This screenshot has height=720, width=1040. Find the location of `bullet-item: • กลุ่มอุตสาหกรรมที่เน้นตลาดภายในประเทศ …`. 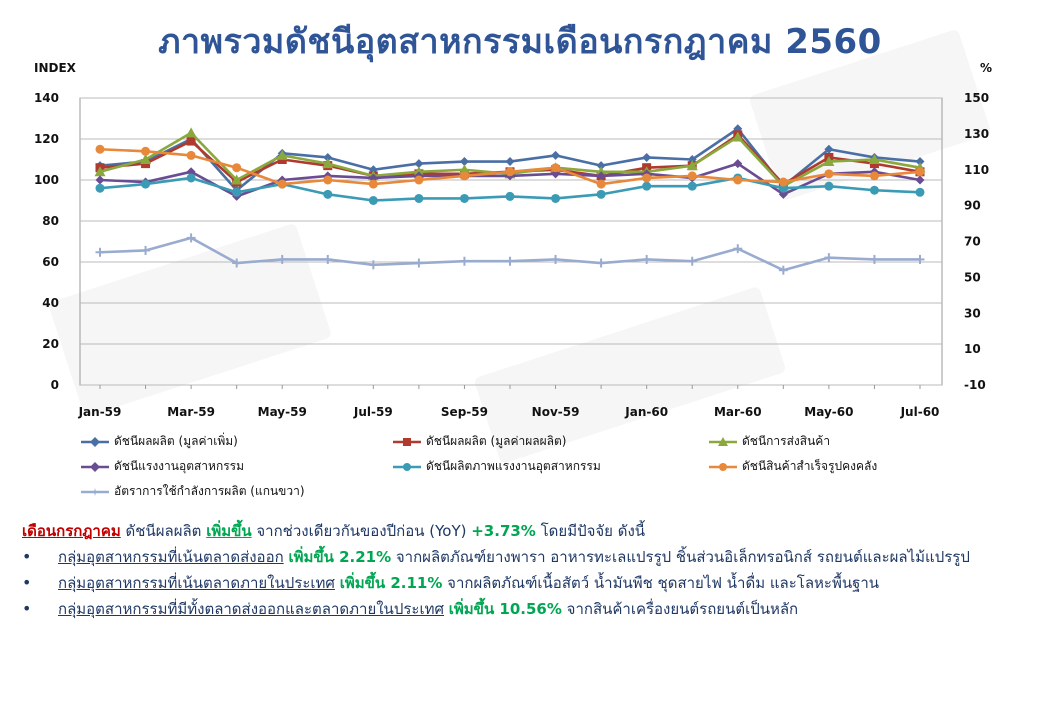

bullet-item: • กลุ่มอุตสาหกรรมที่เน้นตลาดภายในประเทศ … is located at coordinates (522, 583).